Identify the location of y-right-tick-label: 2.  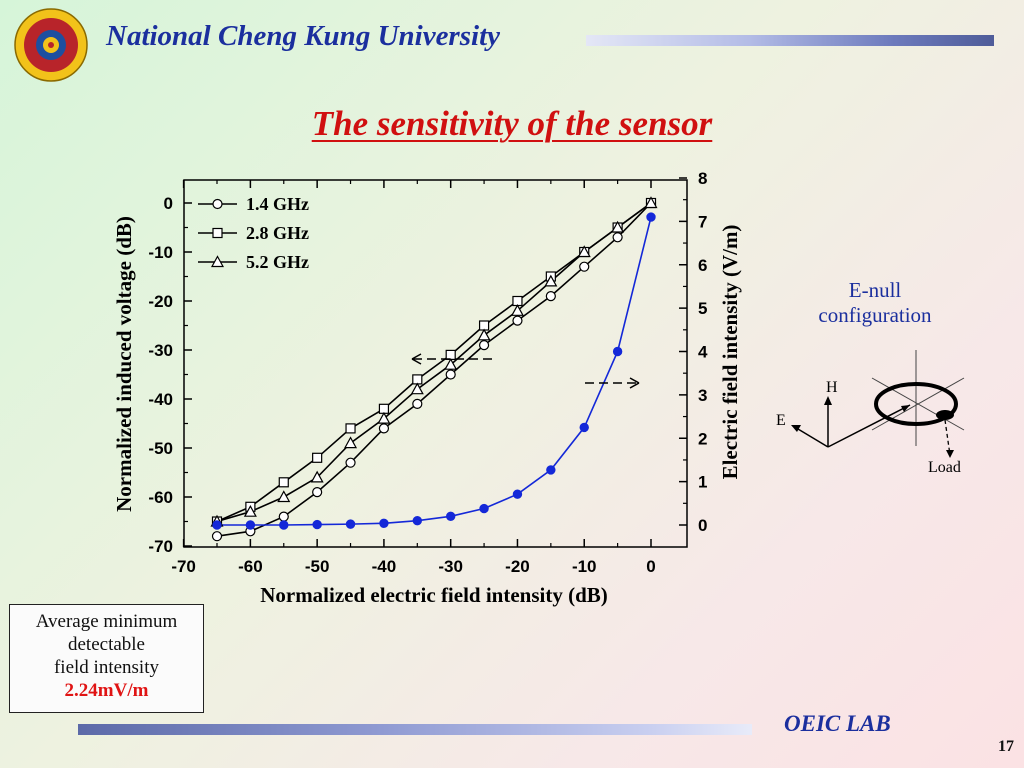
(702, 438).